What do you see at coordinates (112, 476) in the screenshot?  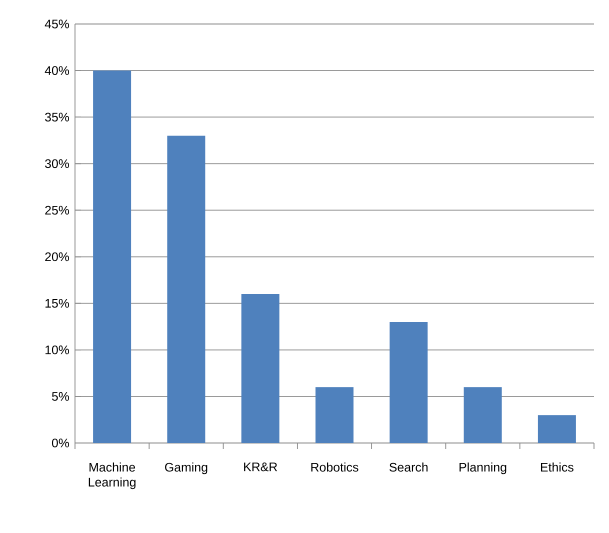 I see `x-tick-label: Machine Learning` at bounding box center [112, 476].